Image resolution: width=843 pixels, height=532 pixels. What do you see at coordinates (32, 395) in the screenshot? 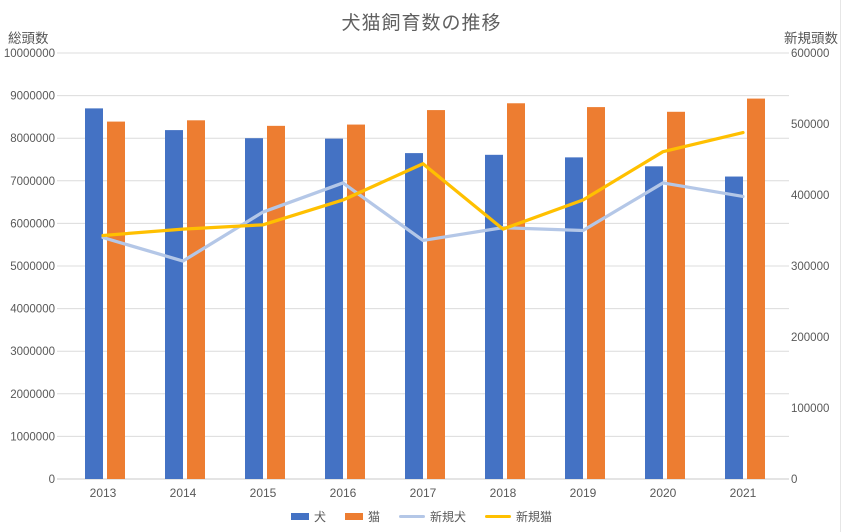
I see `left-axis-tick-label: 2000000` at bounding box center [32, 395].